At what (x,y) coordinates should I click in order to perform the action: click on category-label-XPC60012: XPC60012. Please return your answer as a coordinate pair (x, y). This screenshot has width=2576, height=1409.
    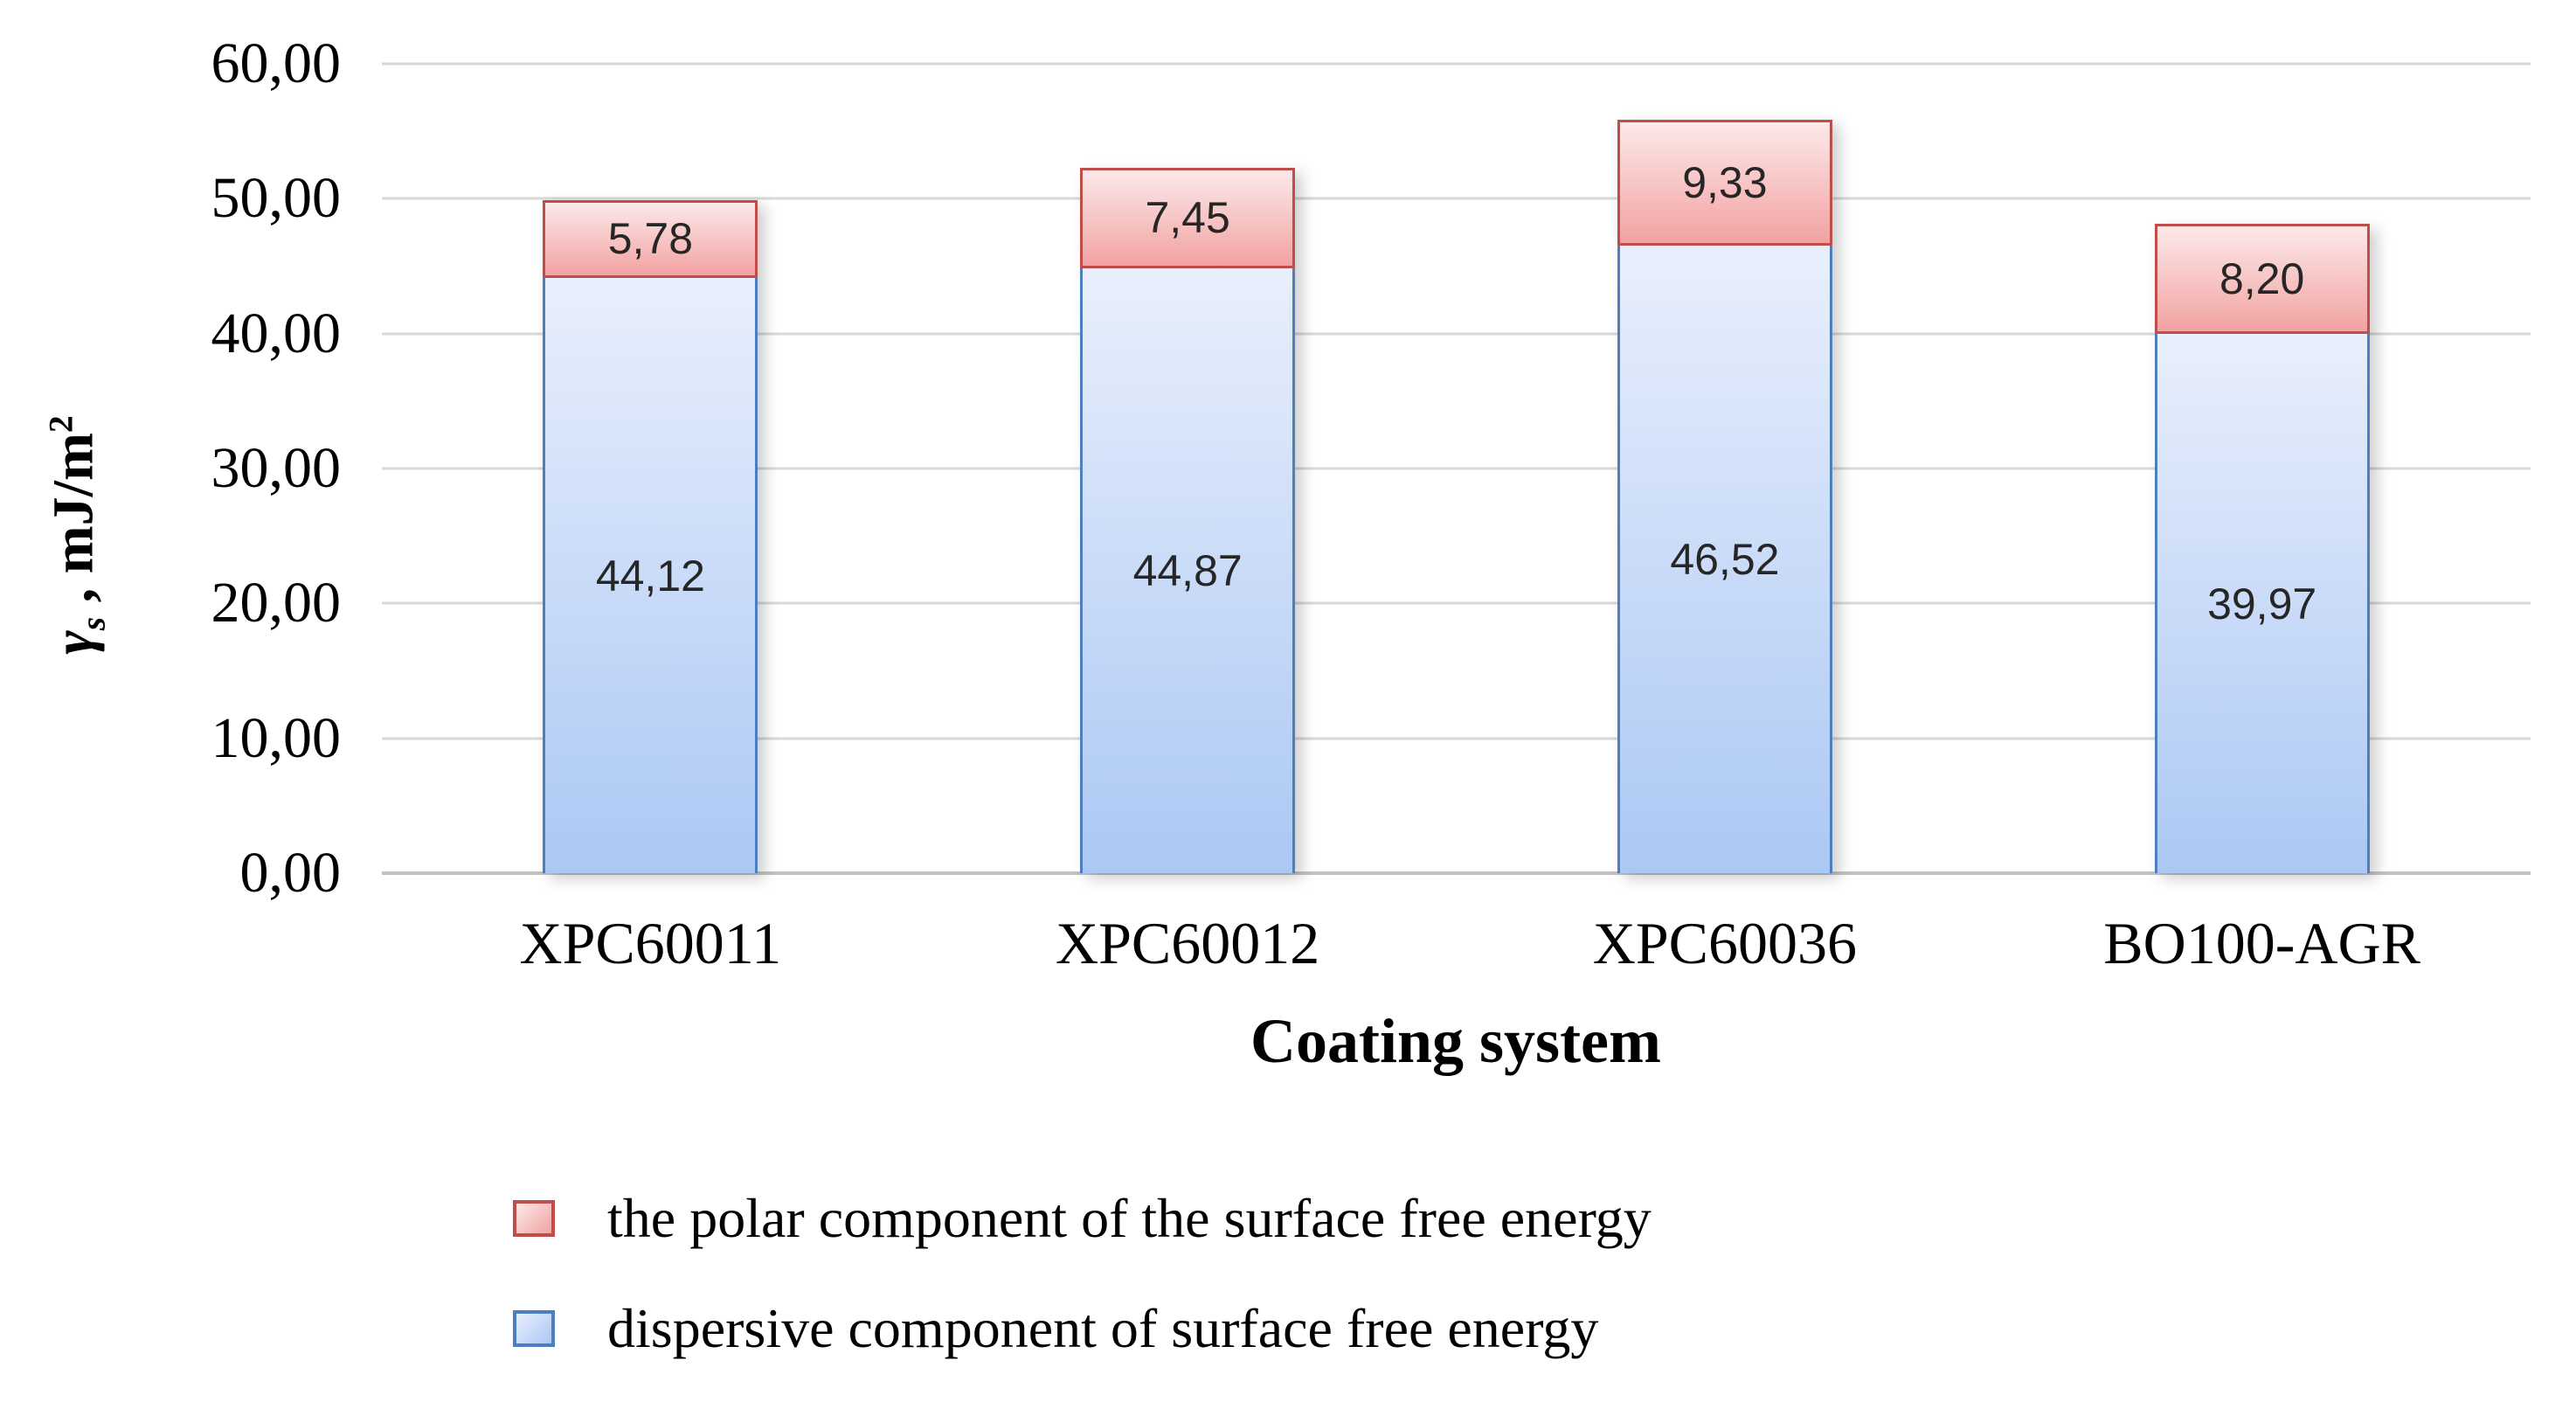
    Looking at the image, I should click on (1187, 943).